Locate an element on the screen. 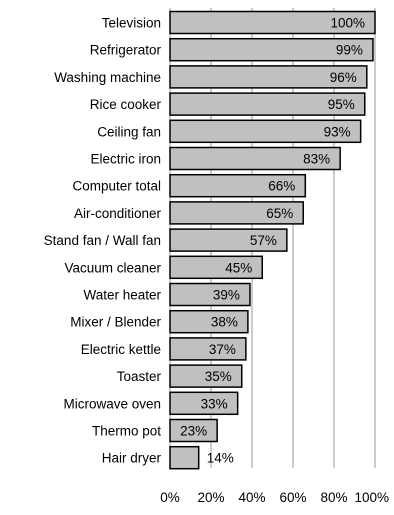 The height and width of the screenshot is (515, 394). bar-hair-dryer is located at coordinates (184, 457).